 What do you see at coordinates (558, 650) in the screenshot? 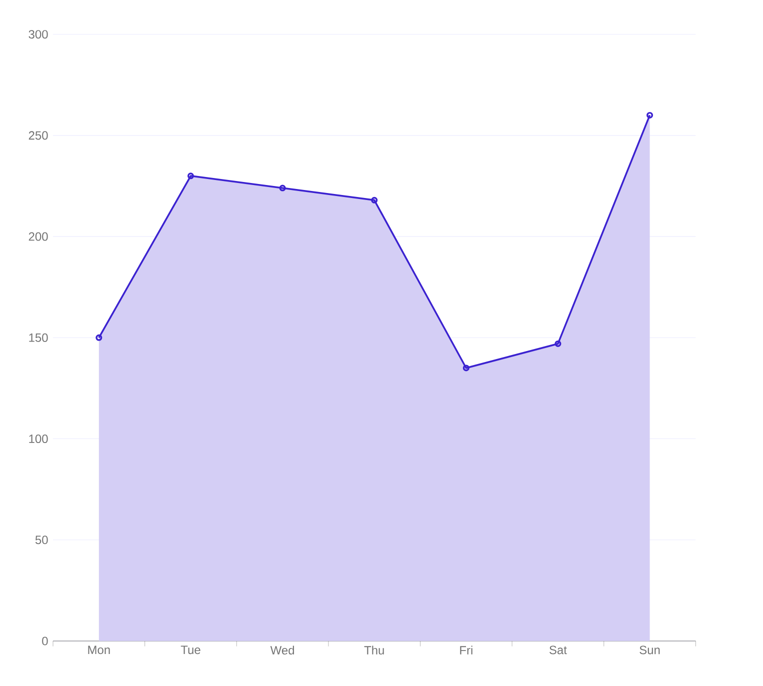
I see `x-tick-label: Sat` at bounding box center [558, 650].